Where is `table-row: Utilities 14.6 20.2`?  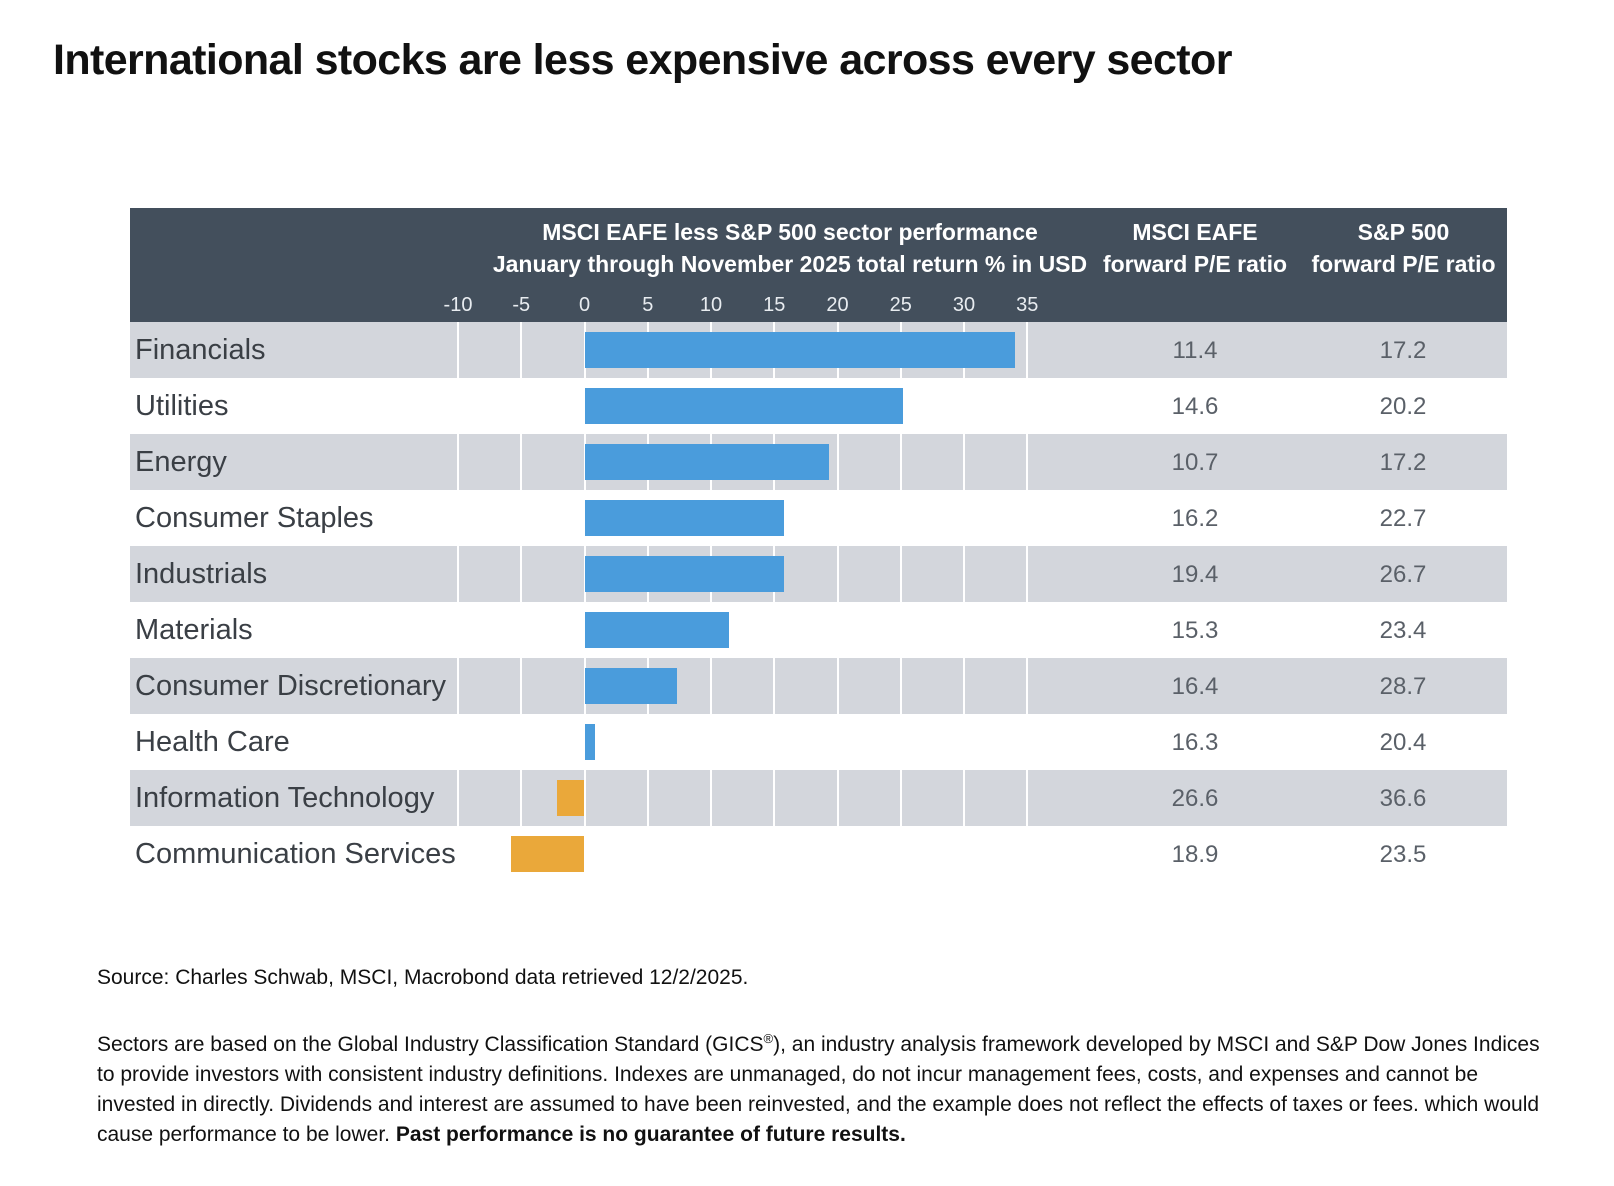
table-row: Utilities 14.6 20.2 is located at coordinates (818, 406).